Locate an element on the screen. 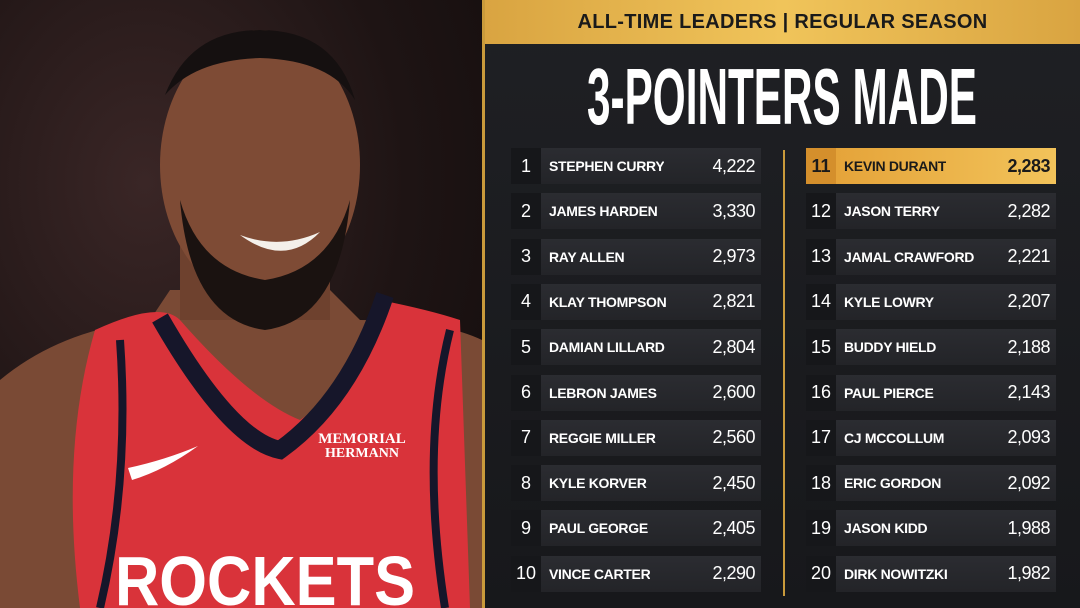  player-name: PAUL PIERCE is located at coordinates (889, 392).